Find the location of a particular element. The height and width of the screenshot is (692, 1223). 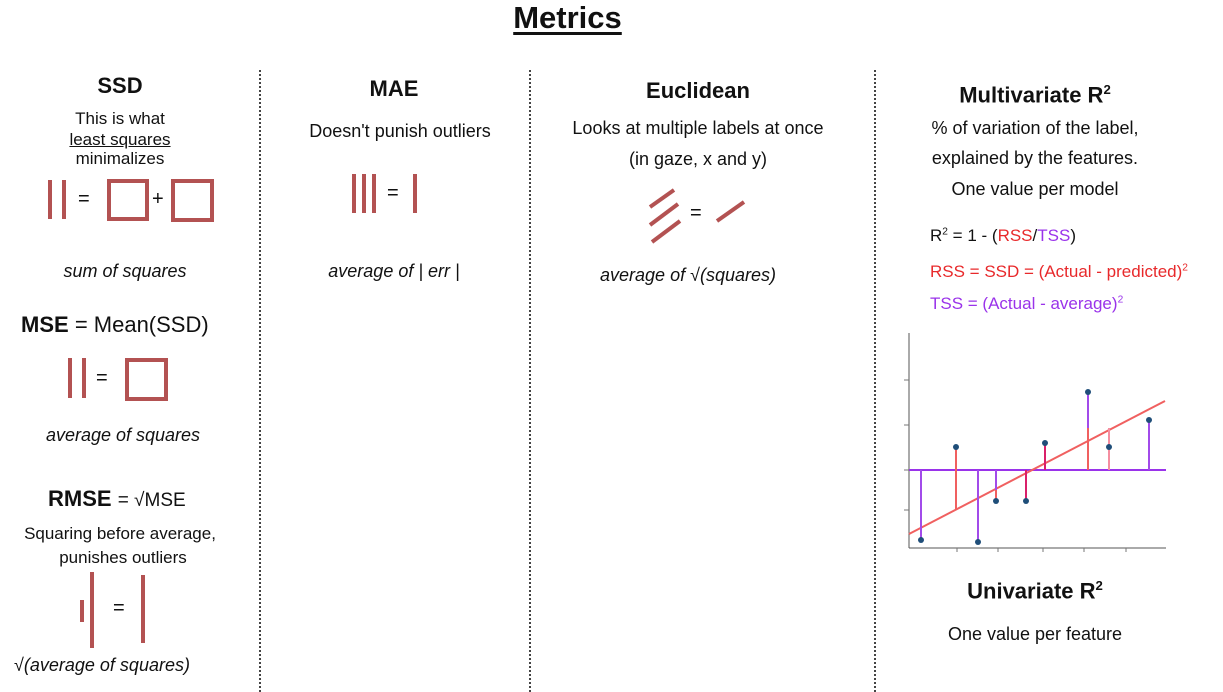

r2-formula-prefix: = 1 - ( is located at coordinates (972, 235).